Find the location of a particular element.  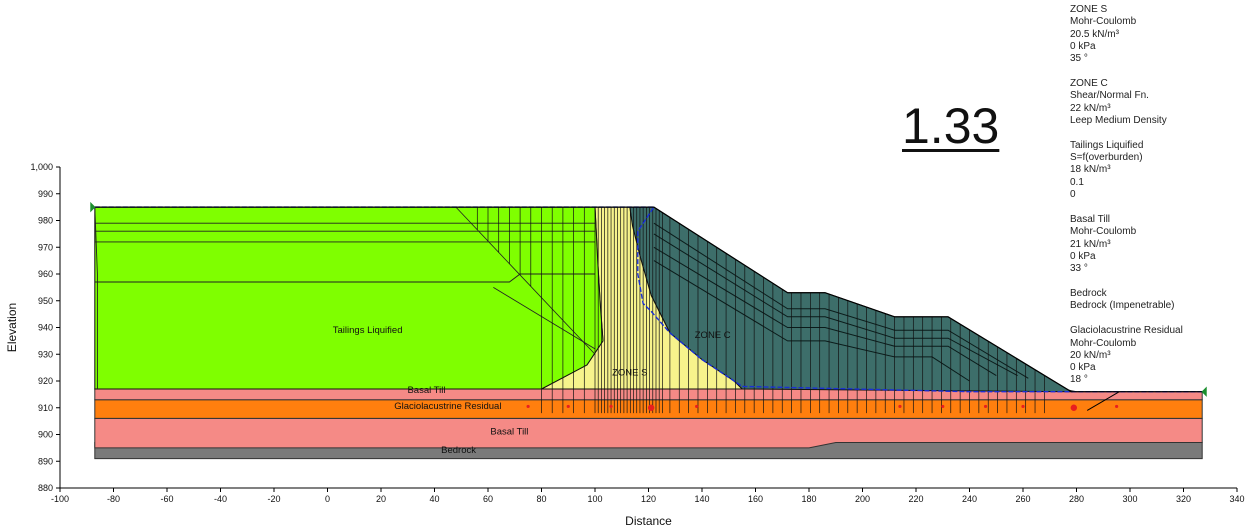

x-tick-label: 100 is located at coordinates (594, 499).